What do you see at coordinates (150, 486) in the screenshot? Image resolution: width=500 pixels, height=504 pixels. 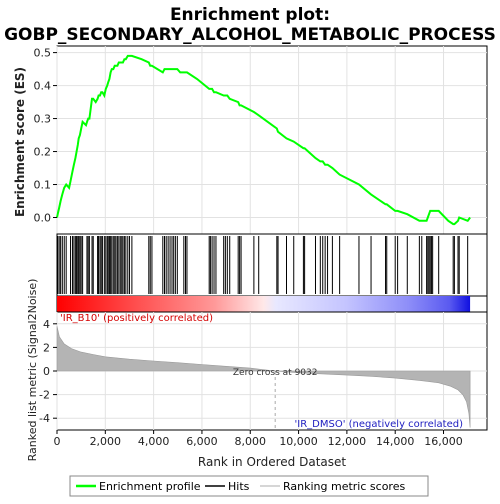 I see `legend-profile-label: Enrichment profile` at bounding box center [150, 486].